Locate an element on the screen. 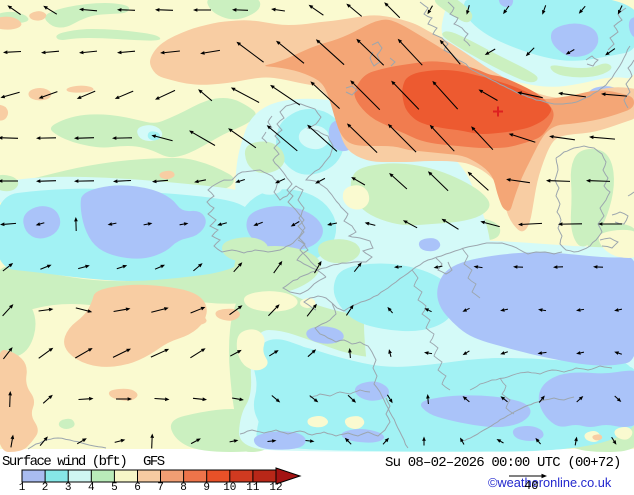  svg-text: 7 is located at coordinates (160, 486).